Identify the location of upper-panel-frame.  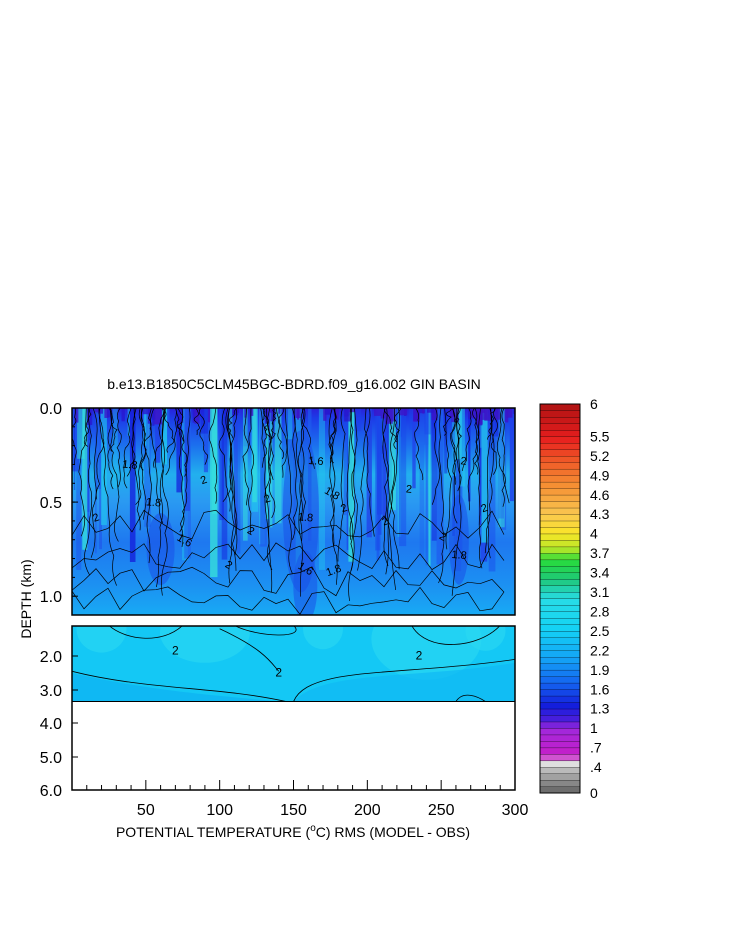
(293, 511).